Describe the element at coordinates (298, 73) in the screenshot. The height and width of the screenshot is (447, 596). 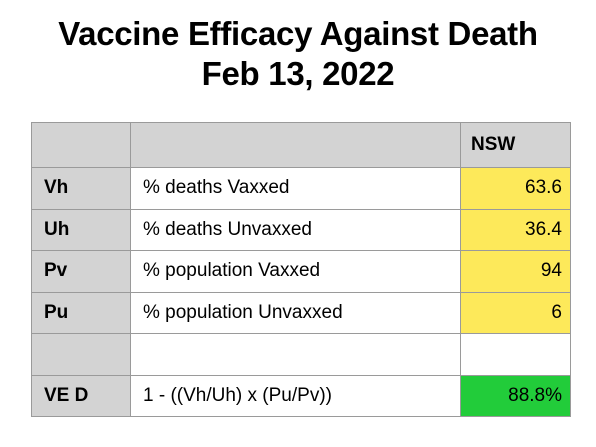
I see `title-line-date: Feb 13, 2022` at that location.